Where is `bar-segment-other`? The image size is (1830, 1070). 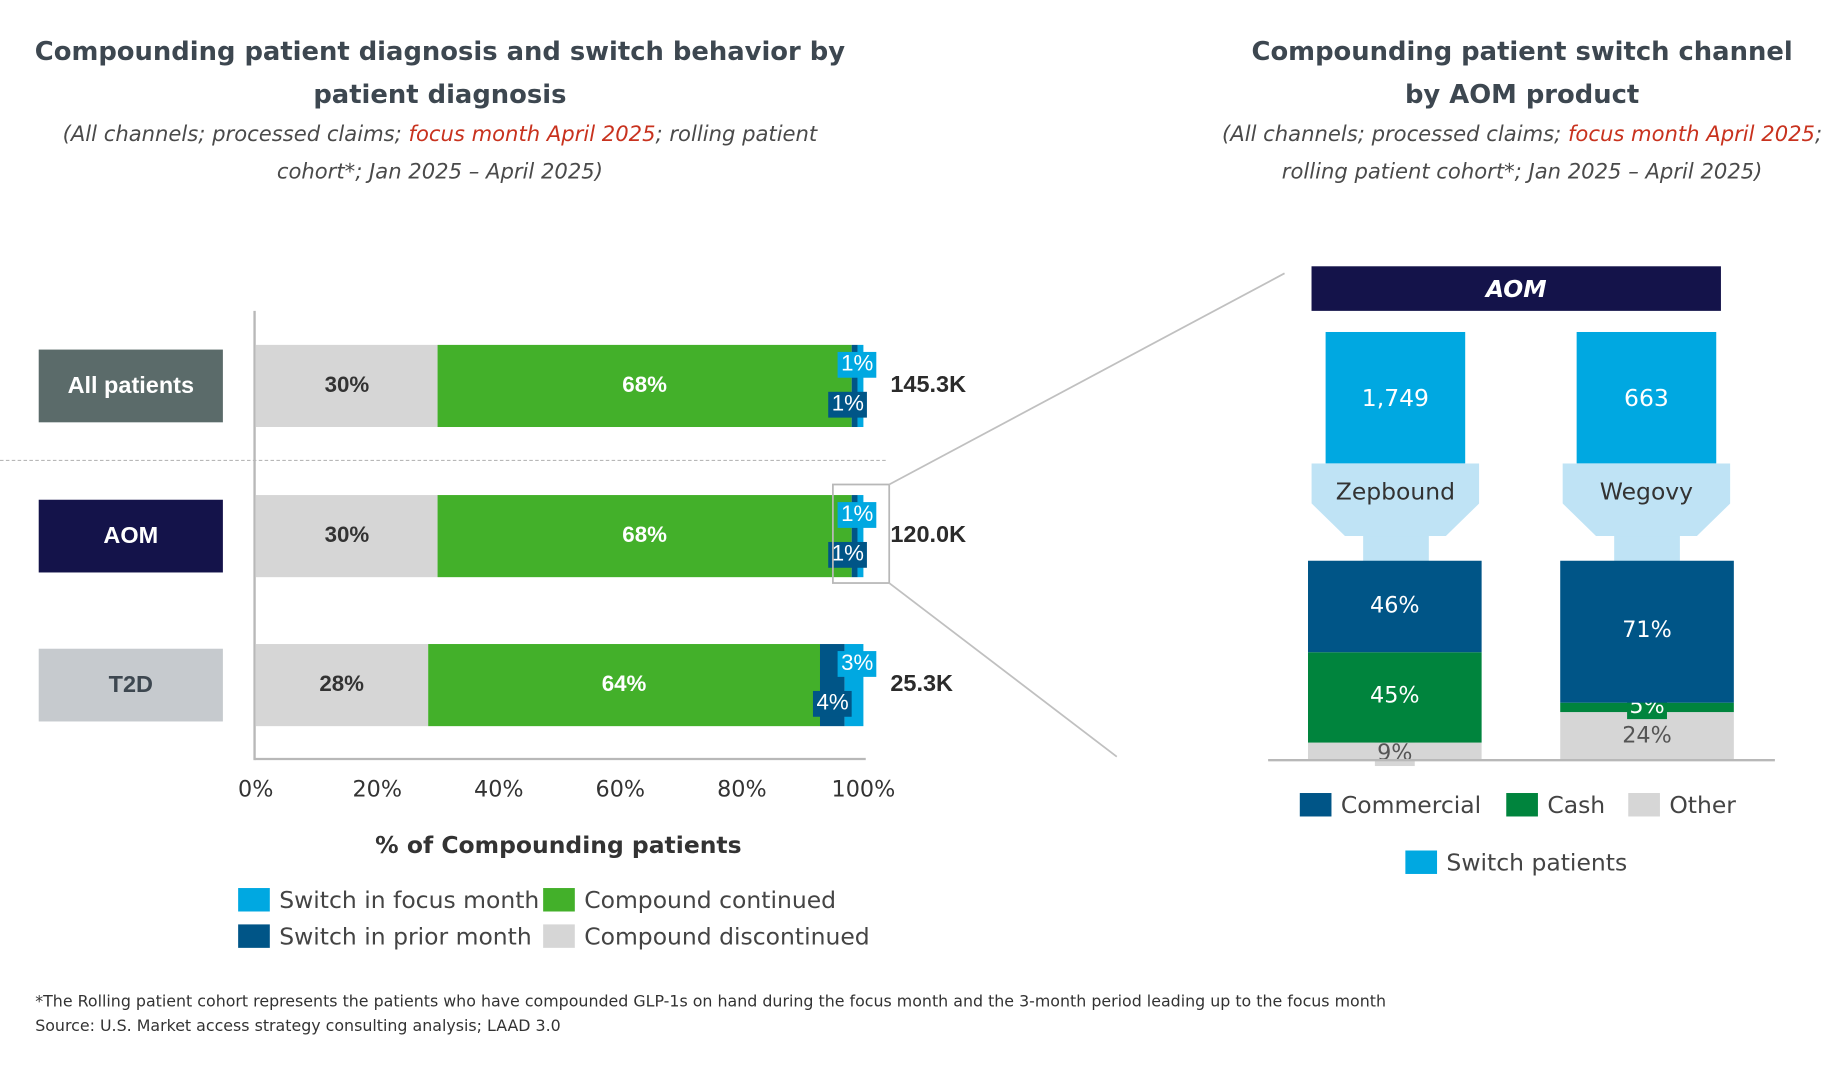
bar-segment-other is located at coordinates (1647, 736).